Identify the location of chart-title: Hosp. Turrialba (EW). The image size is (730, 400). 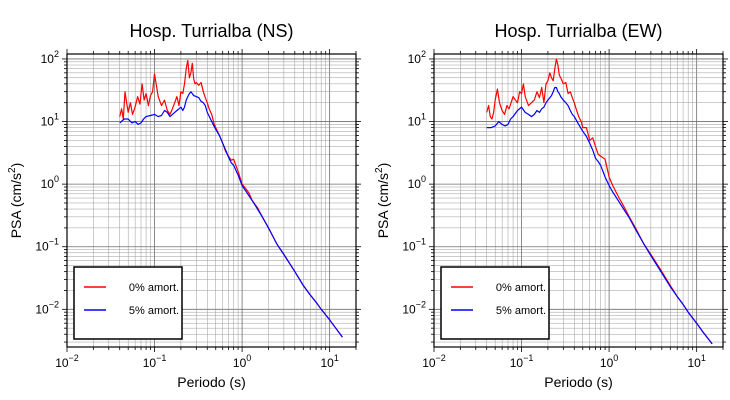
(578, 31).